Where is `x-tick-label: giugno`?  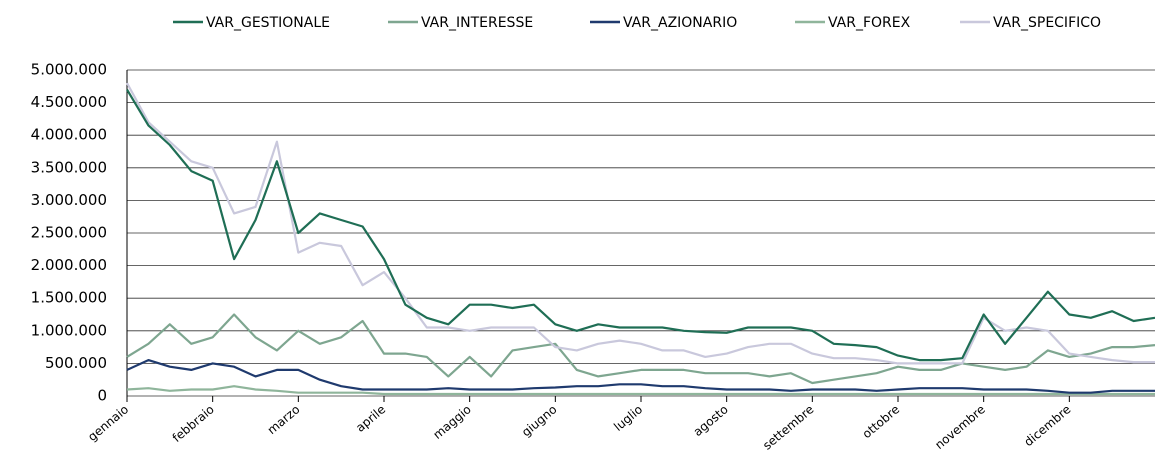 x-tick-label: giugno is located at coordinates (539, 420).